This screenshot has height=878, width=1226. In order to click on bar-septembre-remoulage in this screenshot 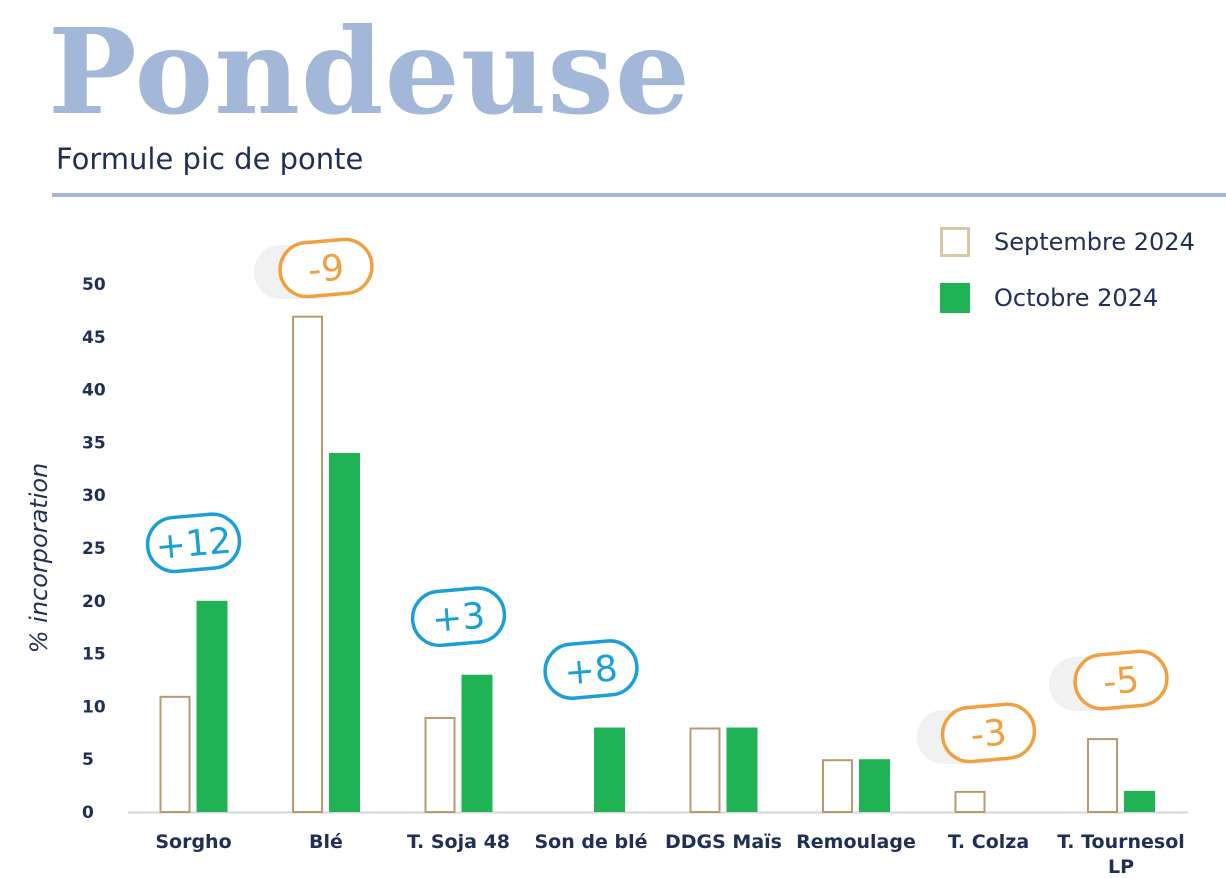, I will do `click(837, 786)`.